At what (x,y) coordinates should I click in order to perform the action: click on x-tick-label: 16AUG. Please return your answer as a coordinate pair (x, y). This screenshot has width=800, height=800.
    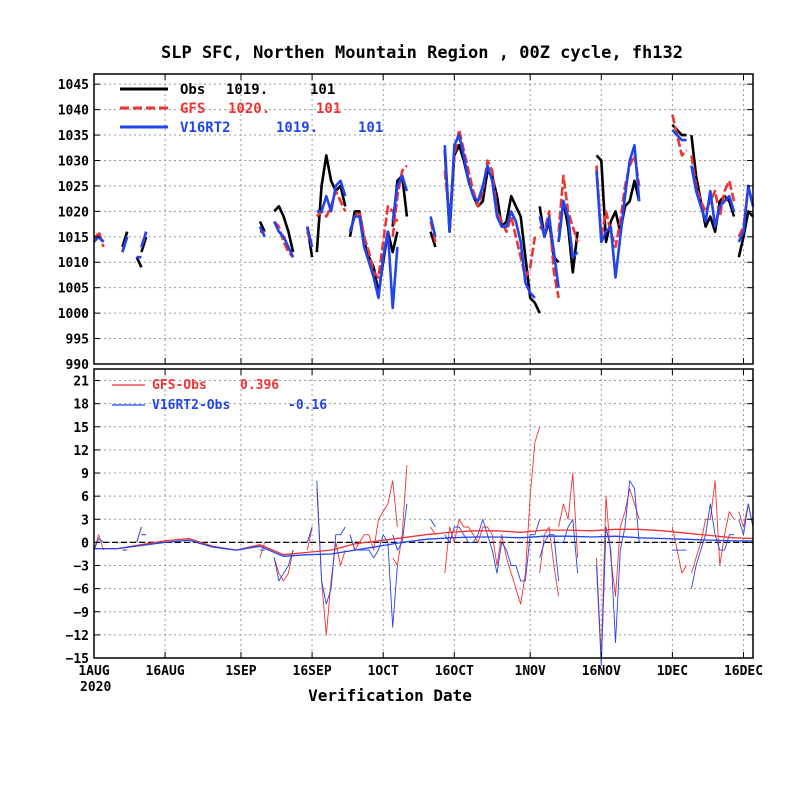
    Looking at the image, I should click on (165, 671).